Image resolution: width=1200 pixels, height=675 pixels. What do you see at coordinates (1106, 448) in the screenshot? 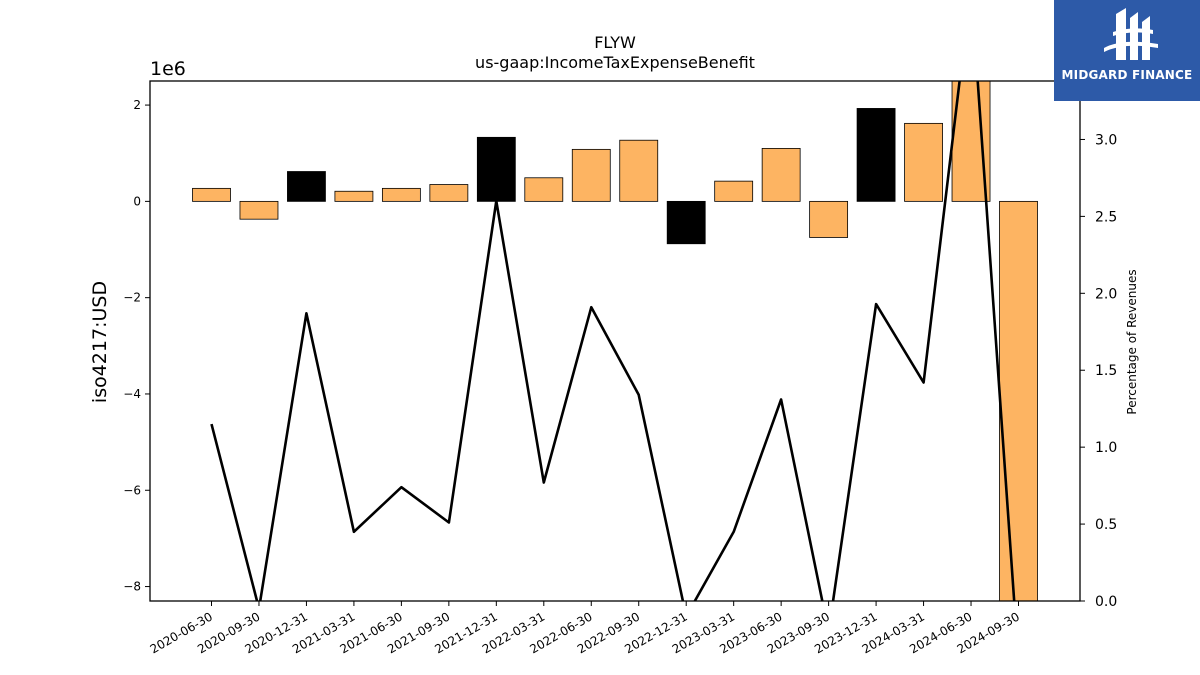
I see `y2-tick-label: 1.0` at bounding box center [1106, 448].